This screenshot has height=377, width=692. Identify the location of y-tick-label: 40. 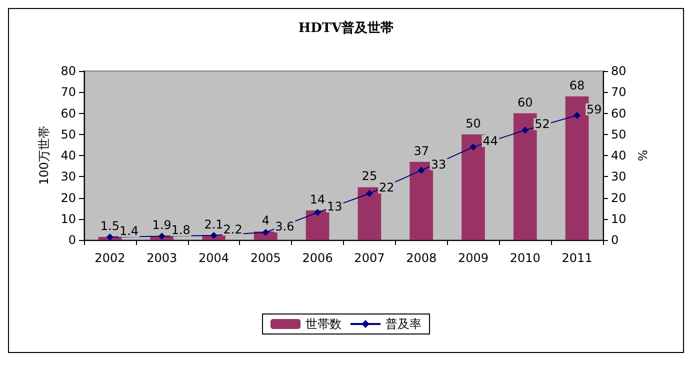
(68, 155).